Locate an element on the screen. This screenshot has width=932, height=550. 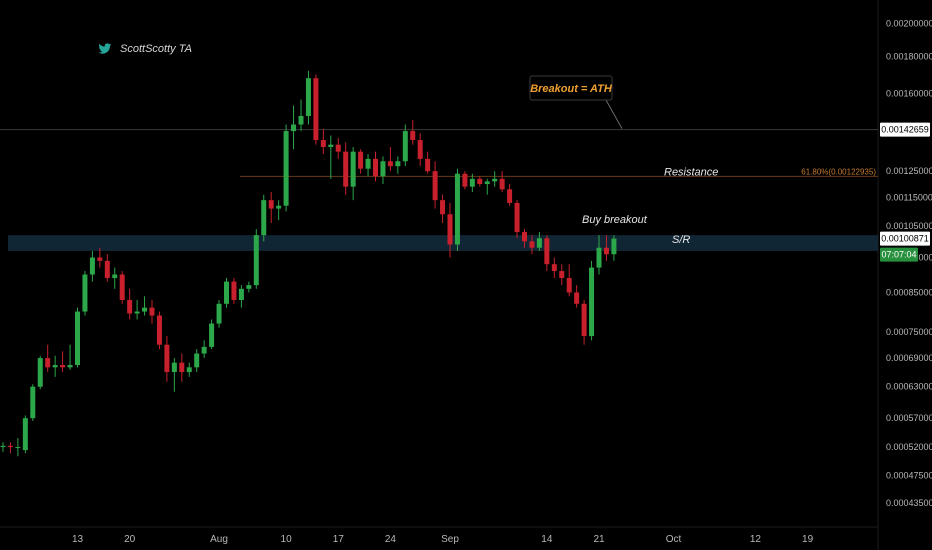
x-tick-label: 21 is located at coordinates (599, 539).